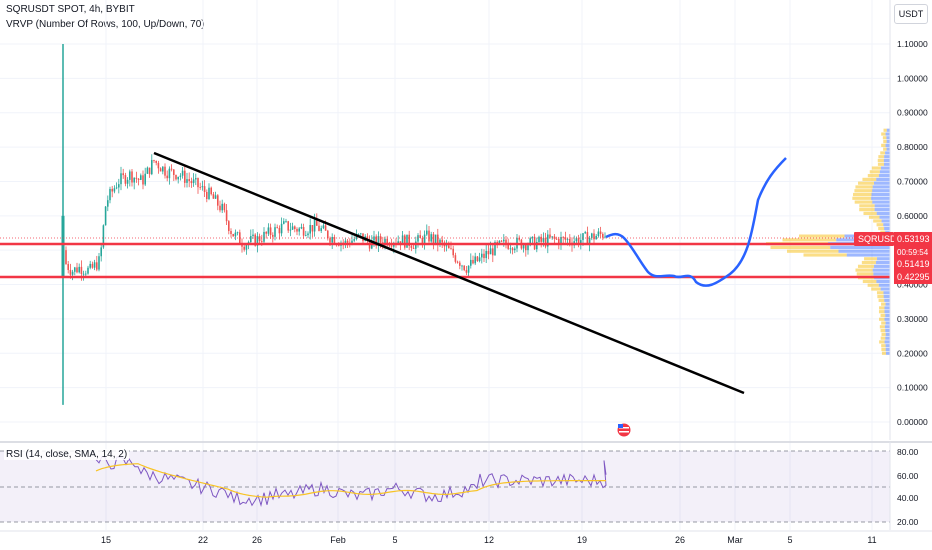  I want to click on price-tick-label: 0.70000, so click(912, 181).